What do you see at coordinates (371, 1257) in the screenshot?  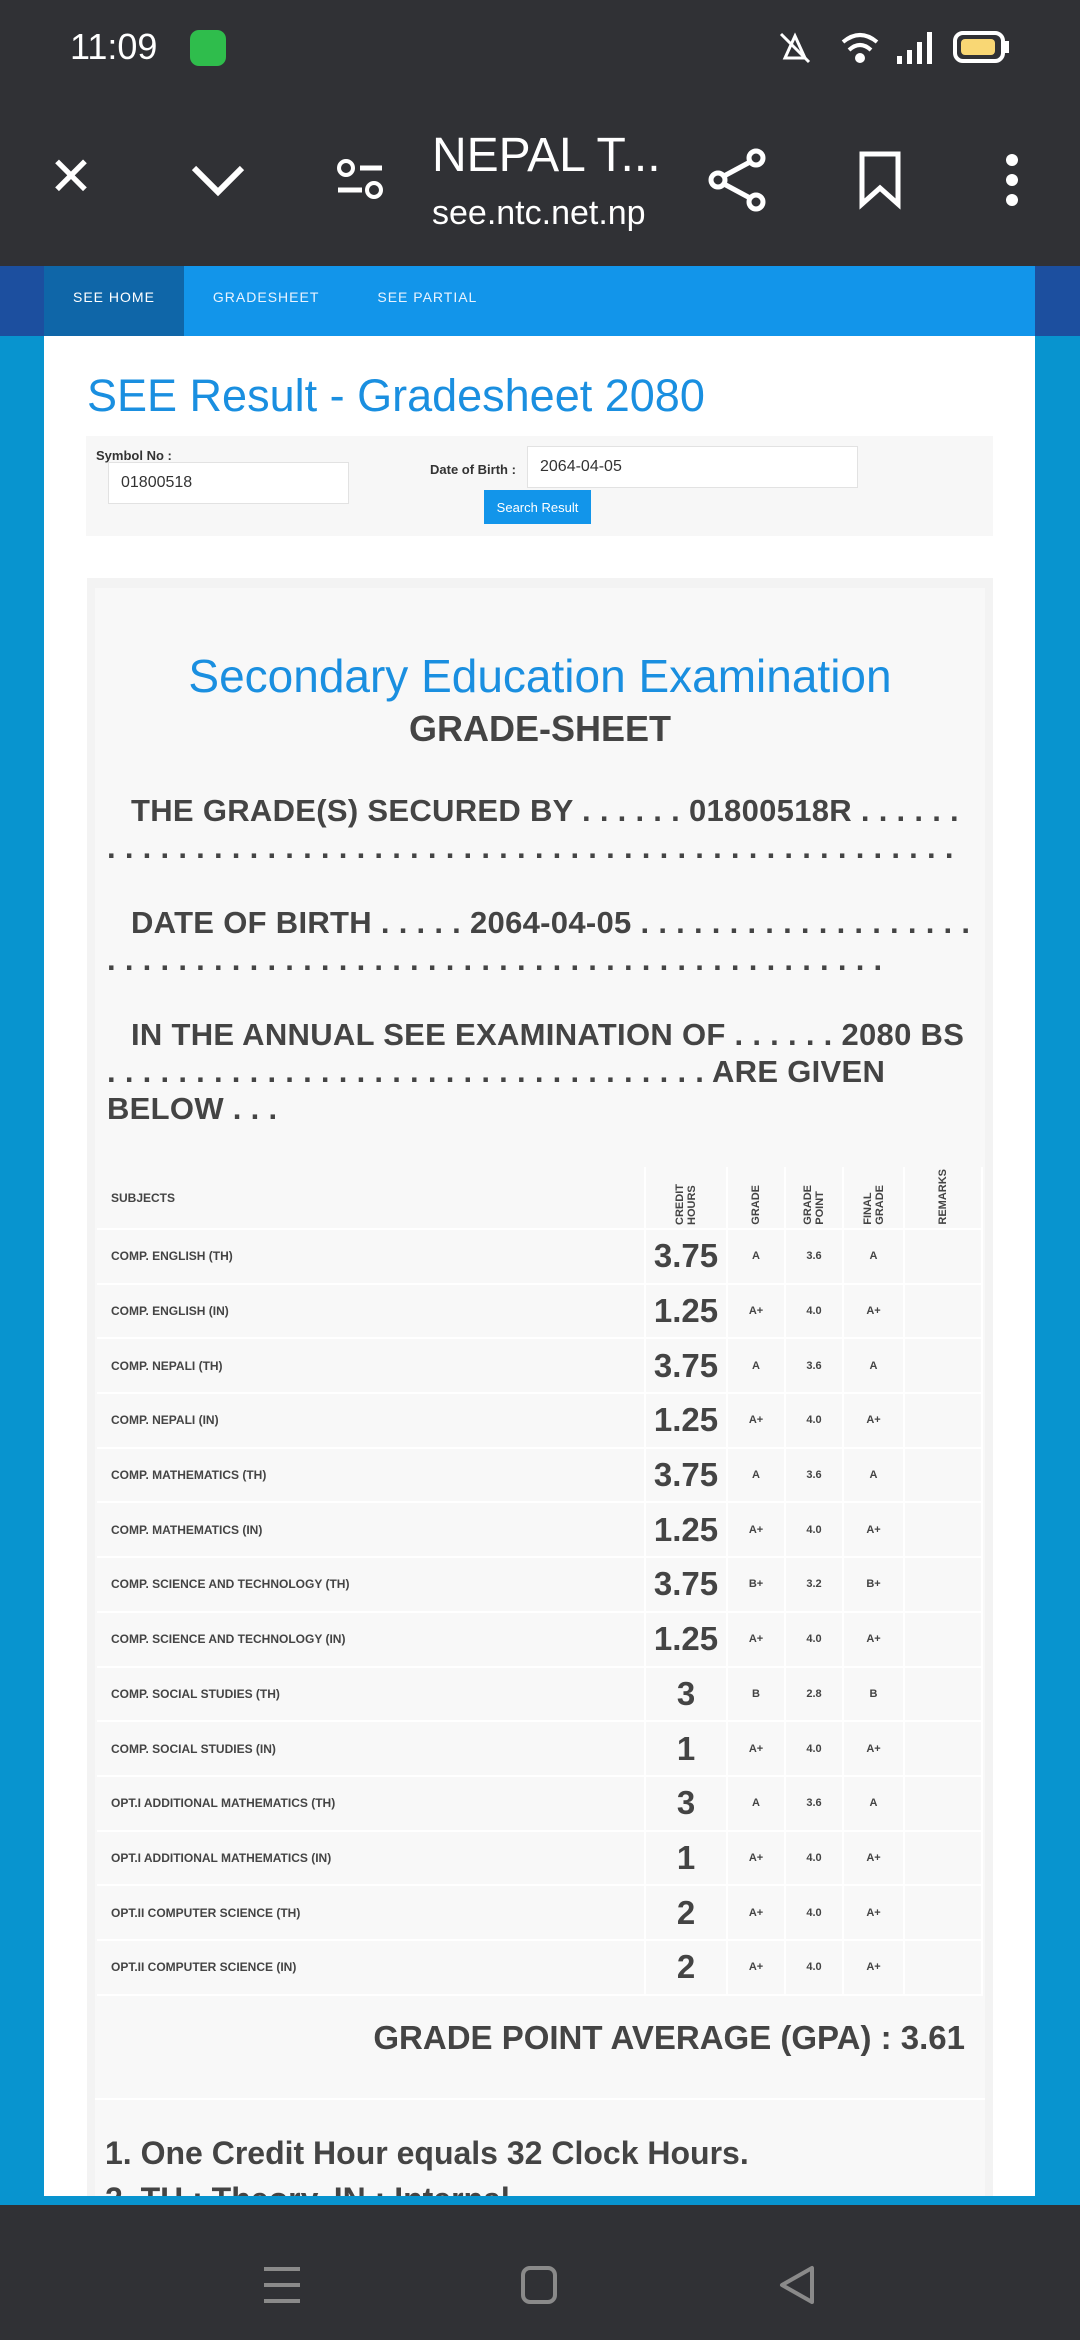 I see `cell-subject: COMP. ENGLISH (TH)` at bounding box center [371, 1257].